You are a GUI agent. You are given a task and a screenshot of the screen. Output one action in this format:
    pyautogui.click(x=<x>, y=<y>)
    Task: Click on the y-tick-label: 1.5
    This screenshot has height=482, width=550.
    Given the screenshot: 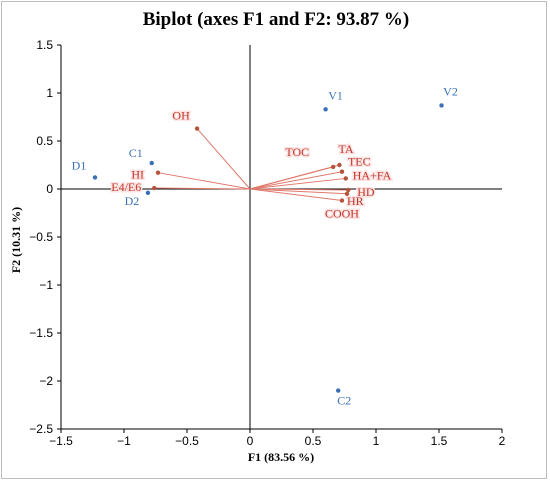 What is the action you would take?
    pyautogui.click(x=44, y=45)
    